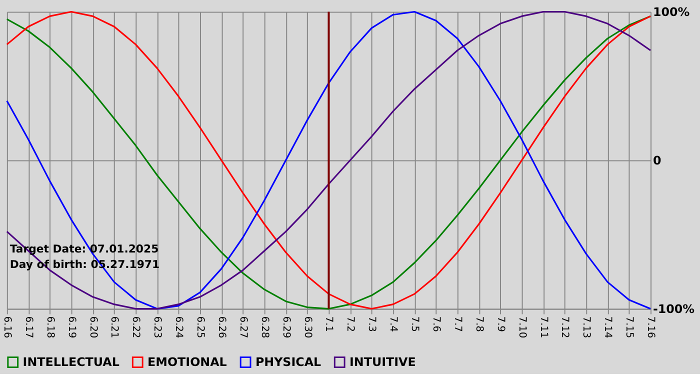 The image size is (700, 380). What do you see at coordinates (328, 324) in the screenshot?
I see `x-tick-label: 7.1` at bounding box center [328, 324].